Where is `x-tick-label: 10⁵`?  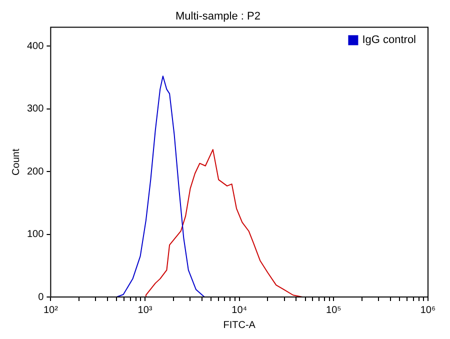 x-tick-label: 10⁵ is located at coordinates (334, 310).